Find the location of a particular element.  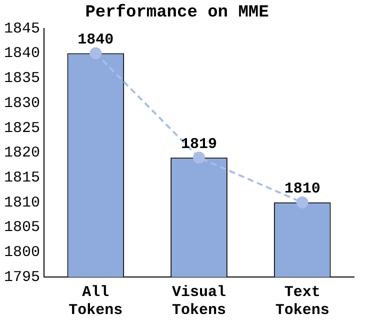

data-label: 1840 is located at coordinates (96, 40).